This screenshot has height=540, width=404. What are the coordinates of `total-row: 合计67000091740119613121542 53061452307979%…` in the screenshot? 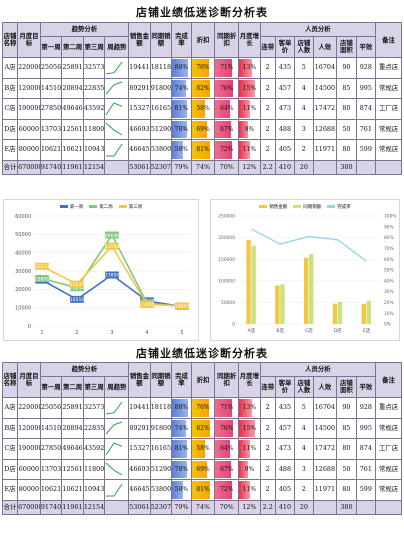 It's located at (201, 507).